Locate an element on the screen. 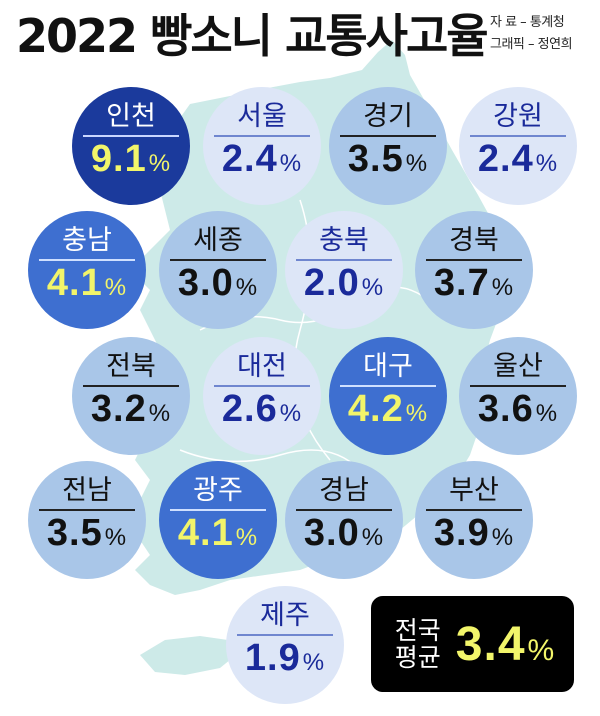 Image resolution: width=600 pixels, height=716 pixels. region-value: 3.7% is located at coordinates (474, 282).